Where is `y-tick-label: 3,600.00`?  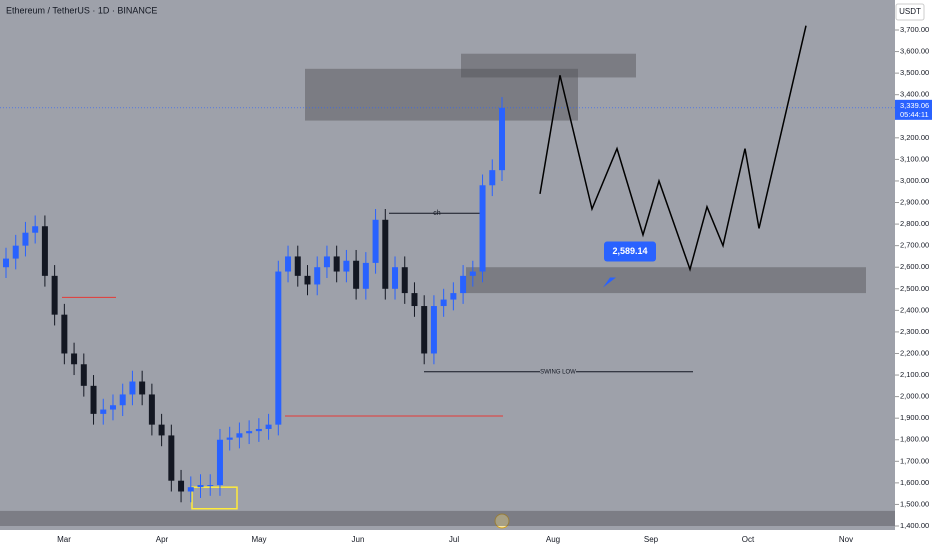
y-tick-label: 3,600.00 is located at coordinates (914, 51).